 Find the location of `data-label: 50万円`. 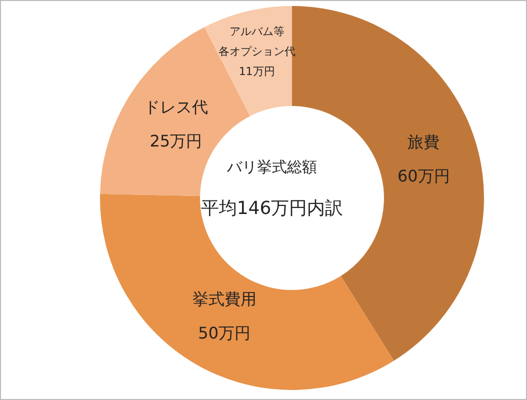

data-label: 50万円 is located at coordinates (224, 333).